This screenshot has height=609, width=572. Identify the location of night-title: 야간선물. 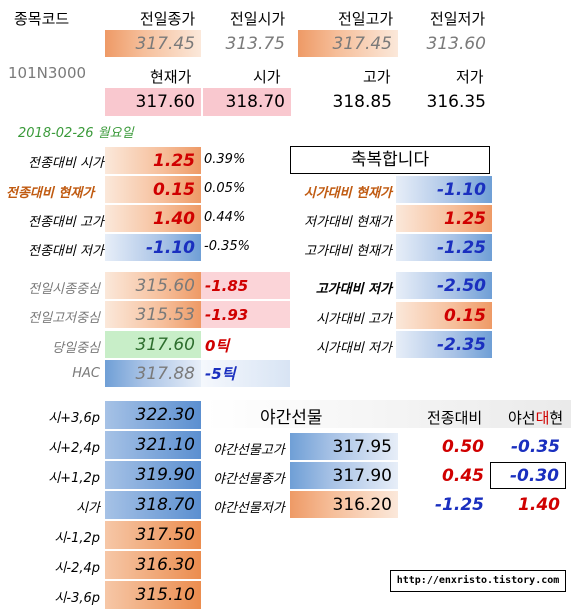
(291, 418).